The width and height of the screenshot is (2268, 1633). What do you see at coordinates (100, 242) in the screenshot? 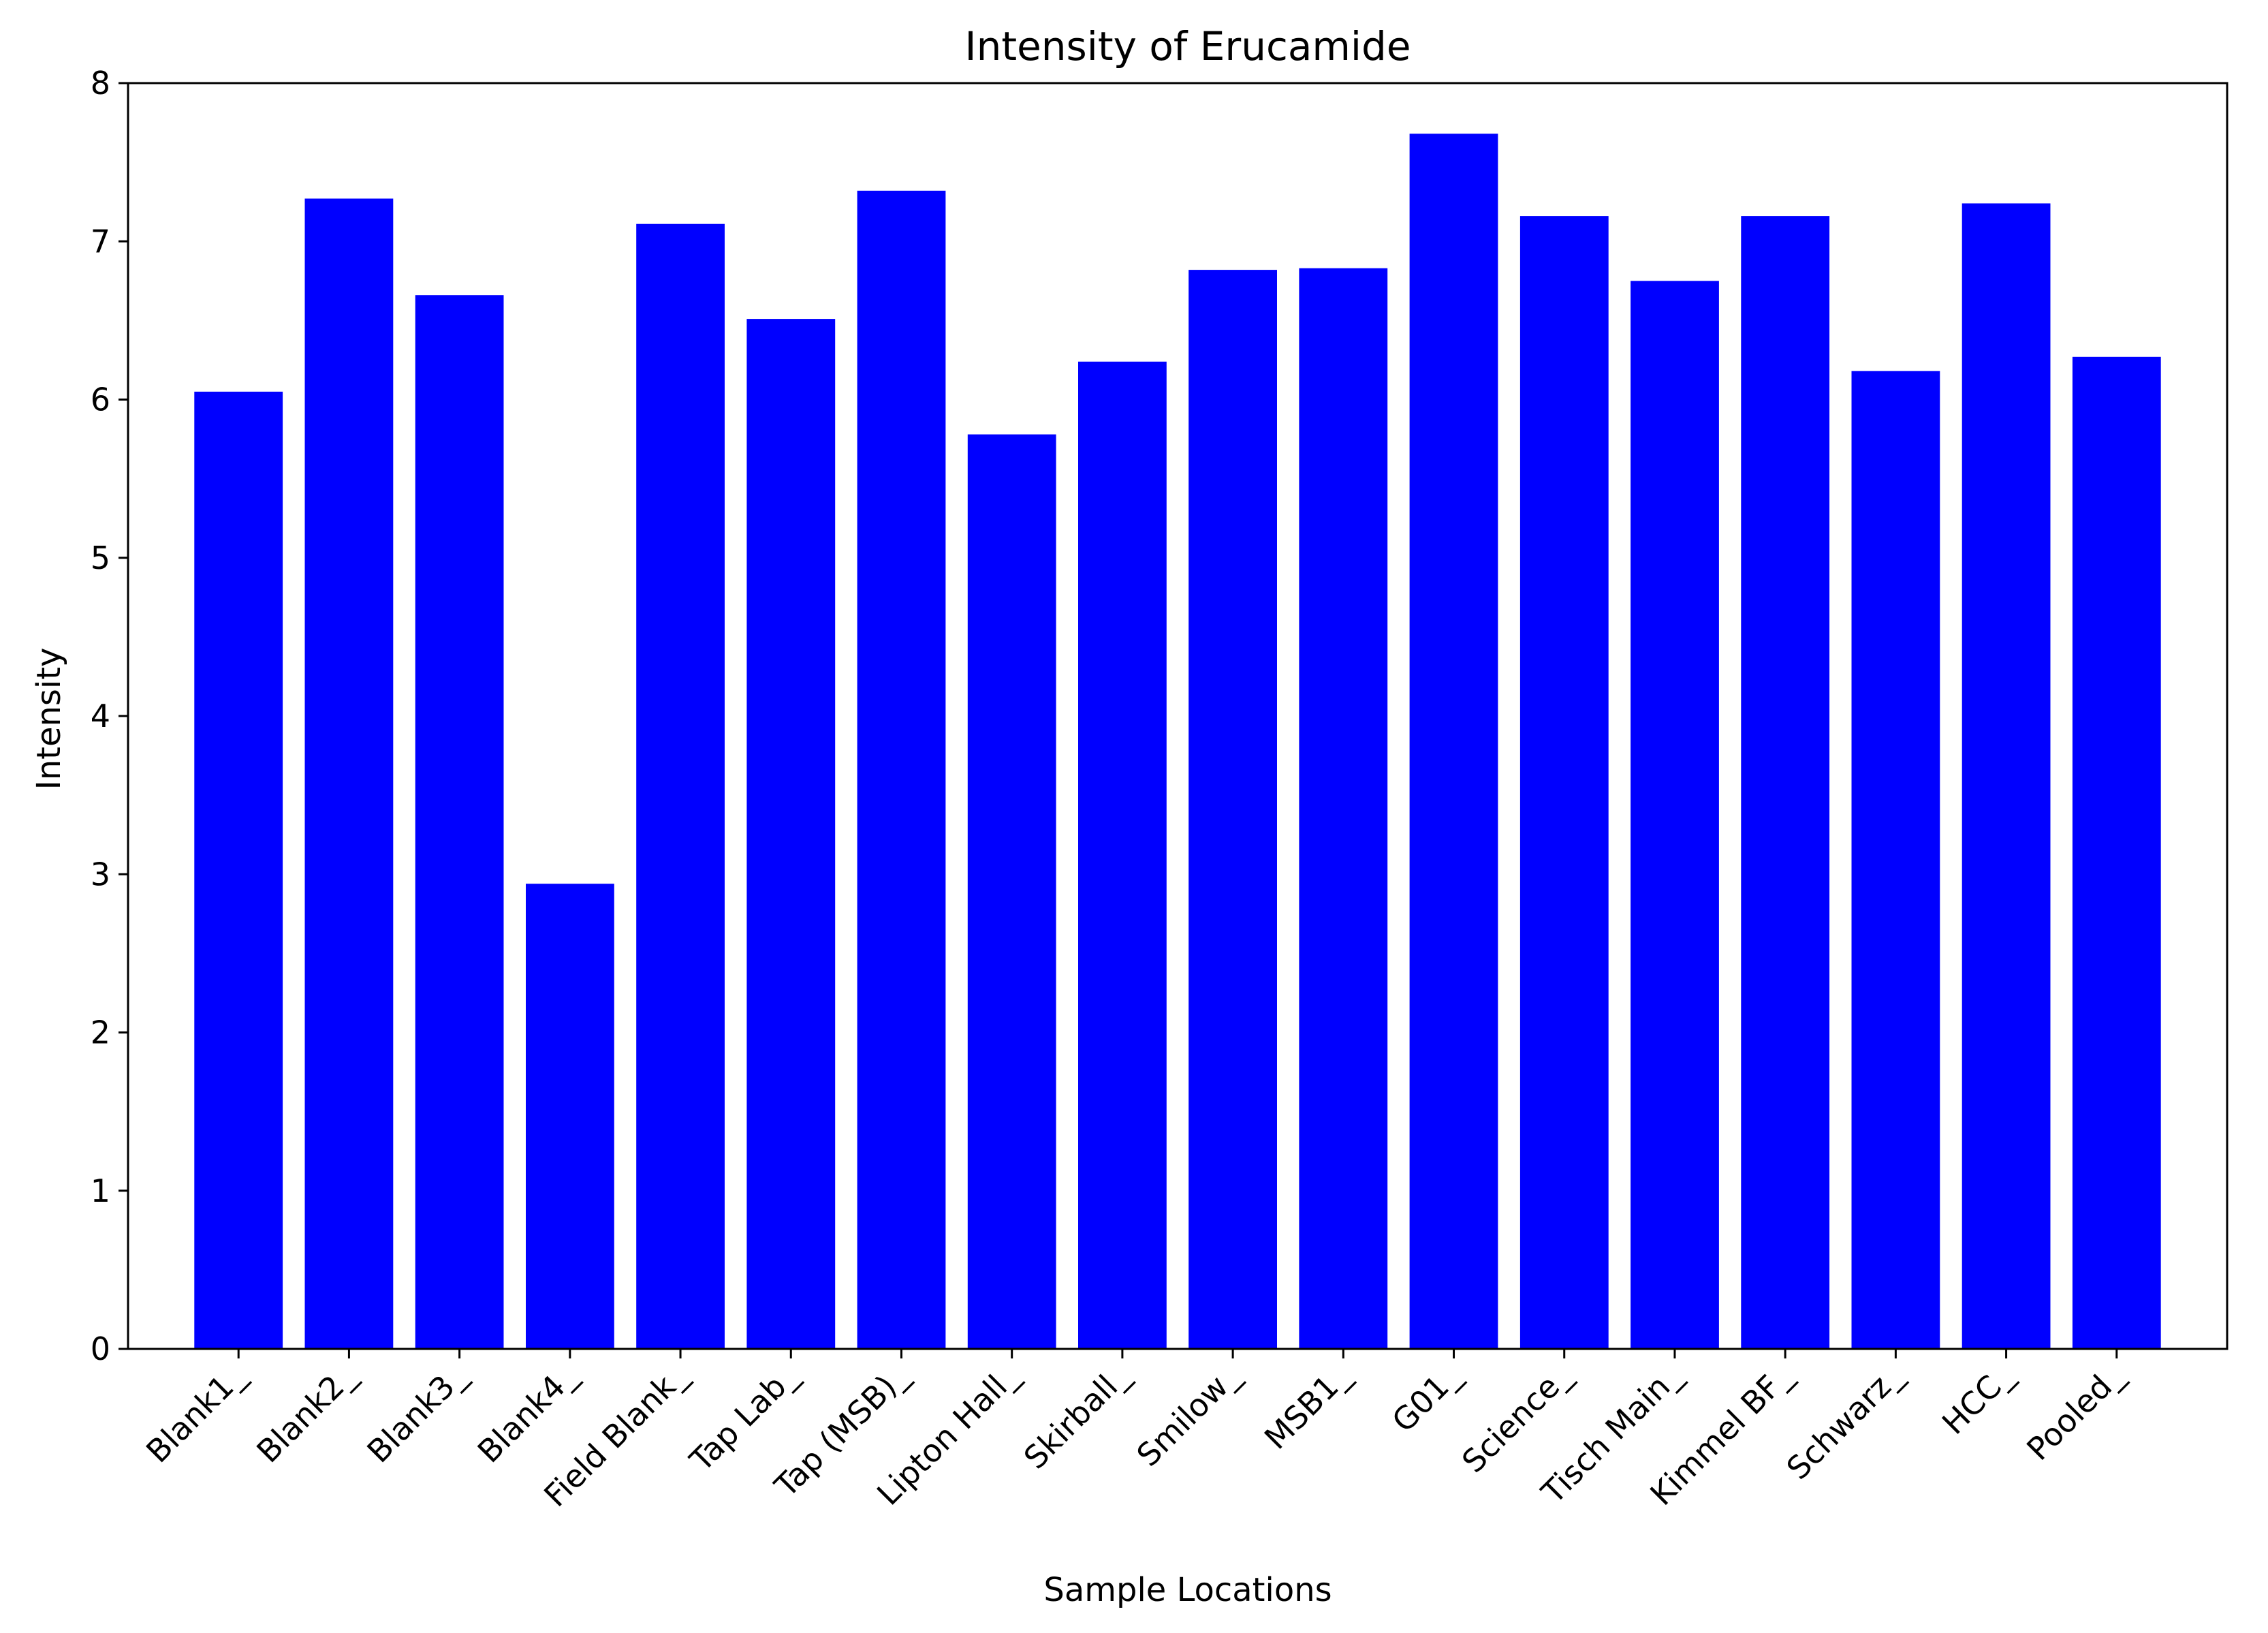
I see `y-tick-label: 7` at bounding box center [100, 242].